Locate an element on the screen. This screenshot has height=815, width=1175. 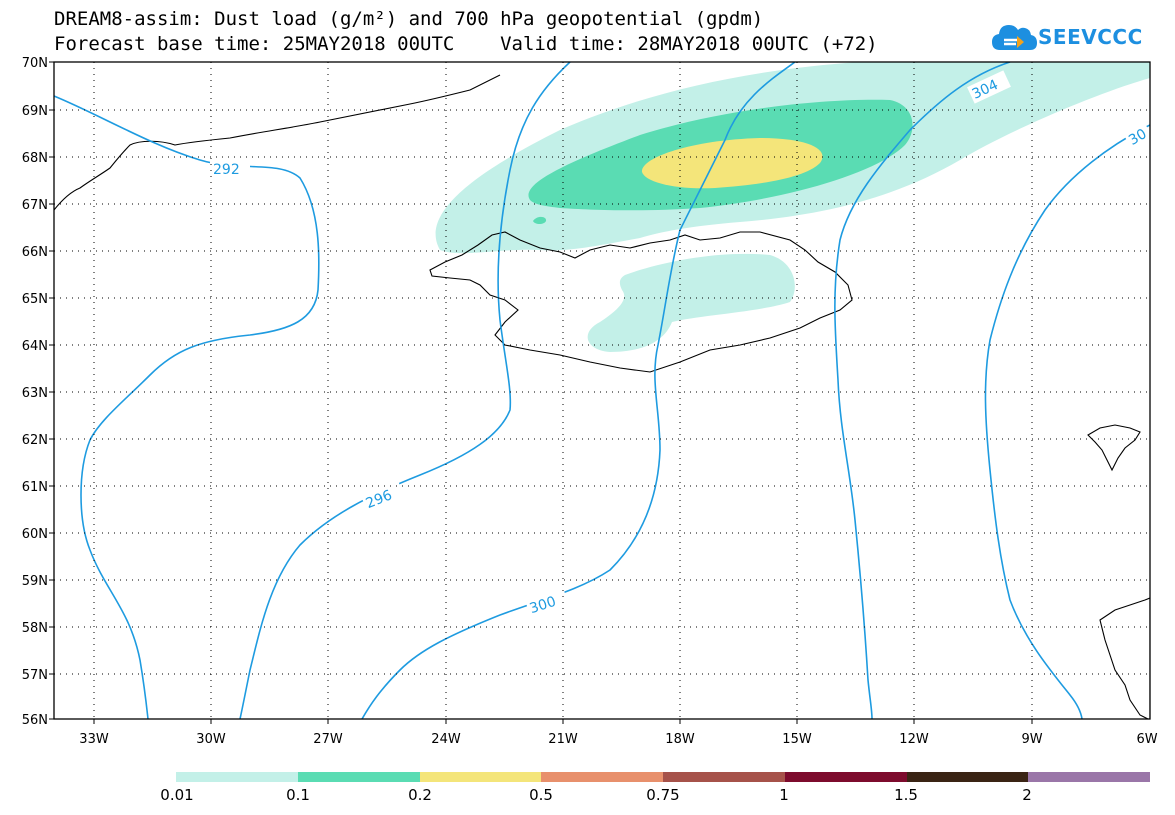
lat-label: 65N is located at coordinates (35, 299).